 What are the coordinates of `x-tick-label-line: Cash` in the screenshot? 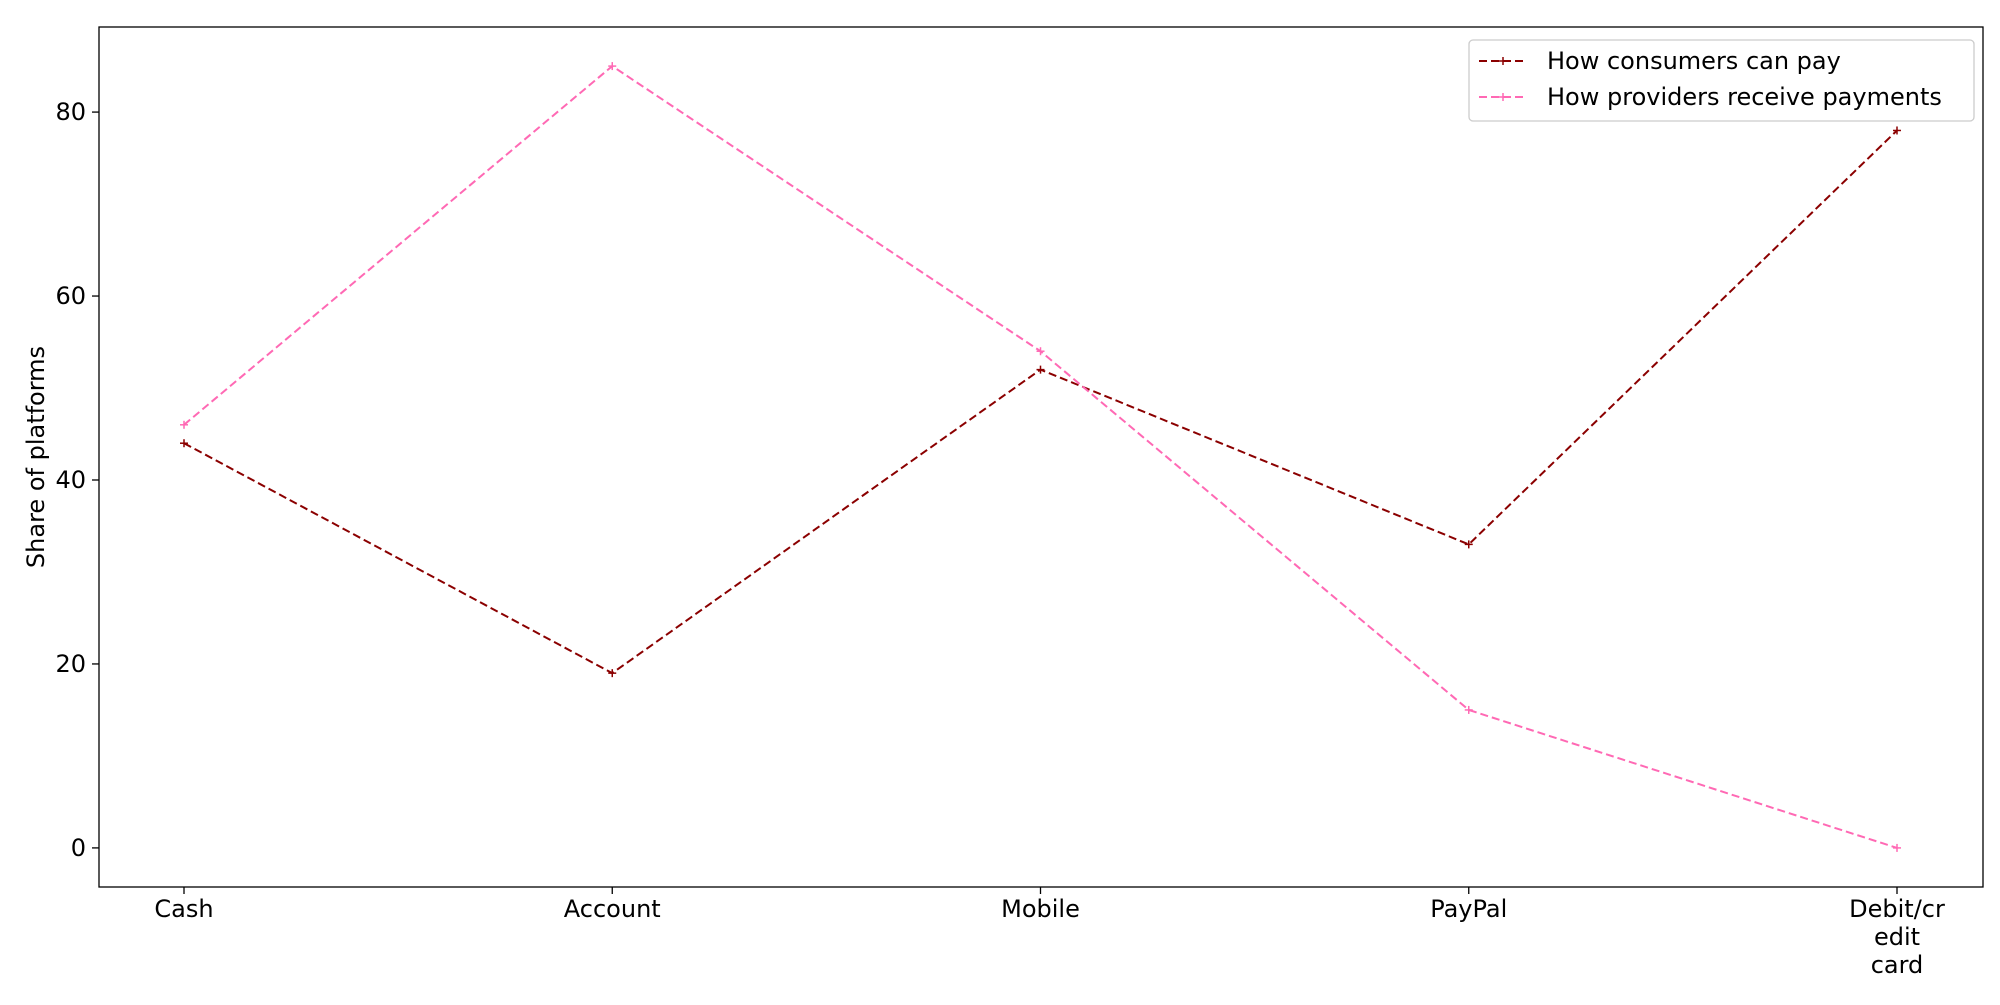 It's located at (183, 909).